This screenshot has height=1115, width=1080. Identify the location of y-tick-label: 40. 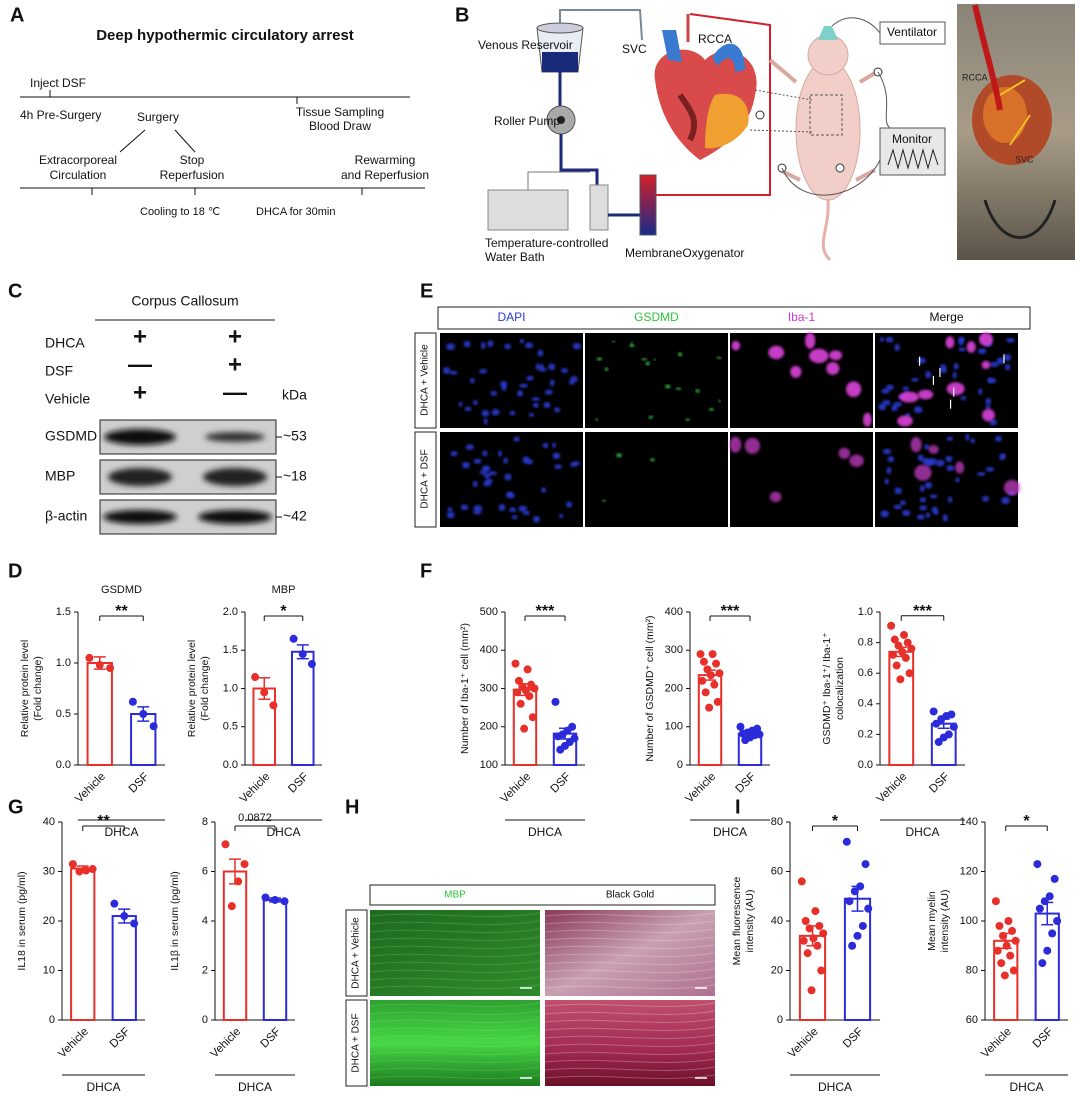
(49, 822).